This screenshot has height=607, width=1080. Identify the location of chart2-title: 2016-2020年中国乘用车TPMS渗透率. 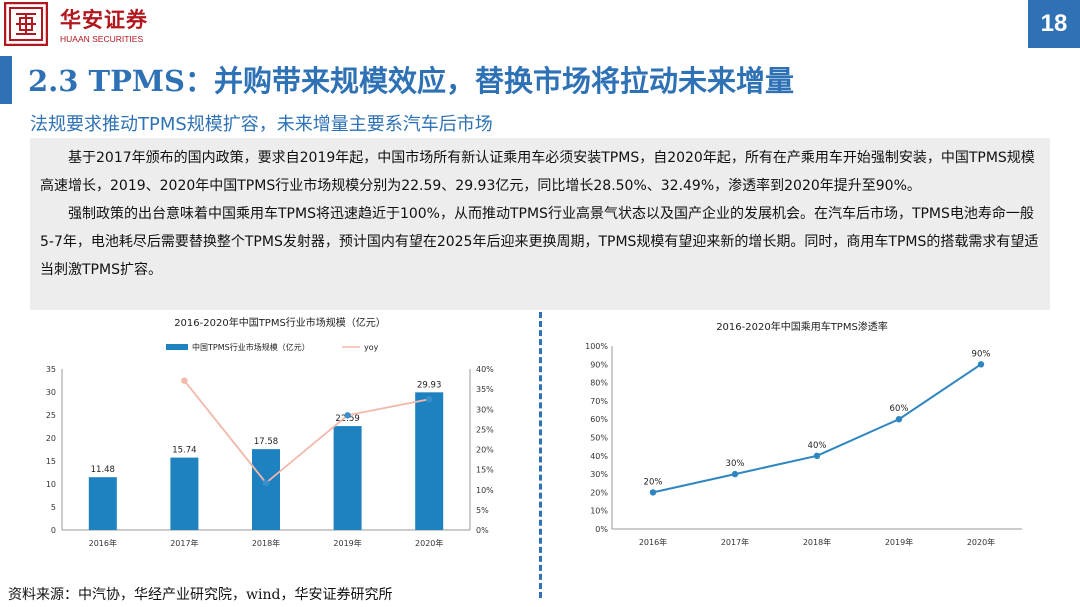
(802, 326).